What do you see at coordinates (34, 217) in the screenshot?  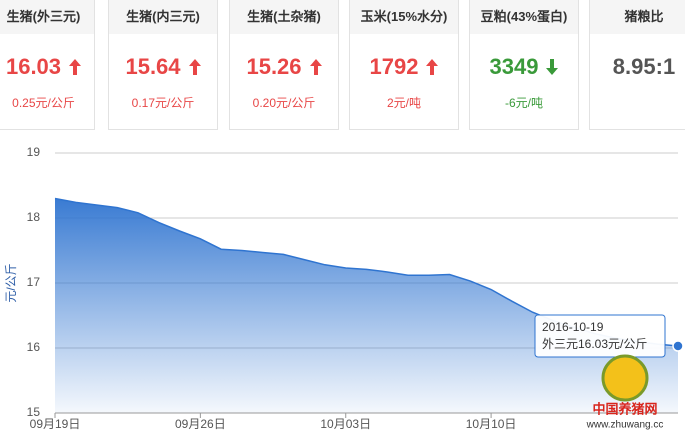 I see `y-tick-label: 18` at bounding box center [34, 217].